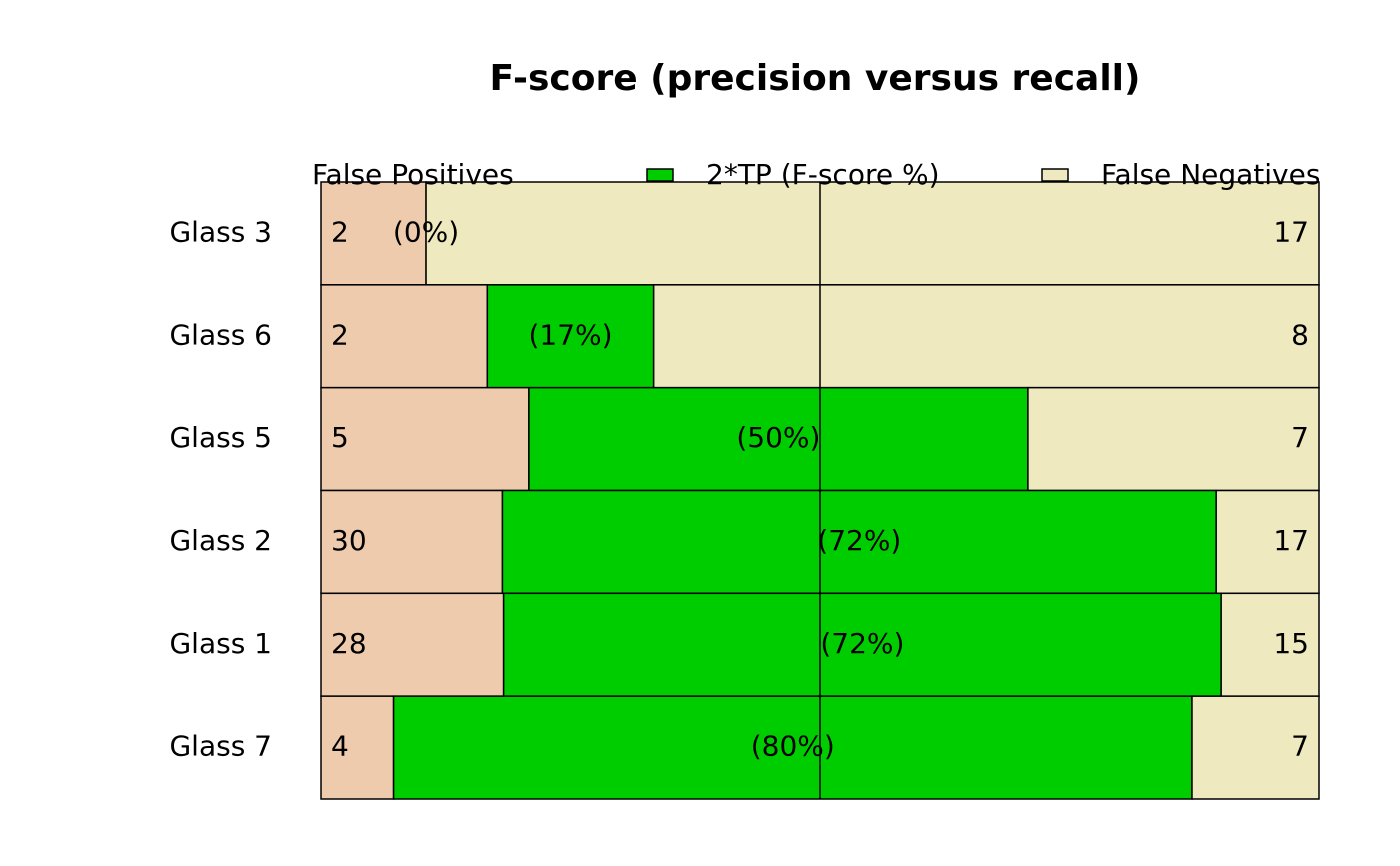  I want to click on fscore-label: (17%), so click(570, 334).